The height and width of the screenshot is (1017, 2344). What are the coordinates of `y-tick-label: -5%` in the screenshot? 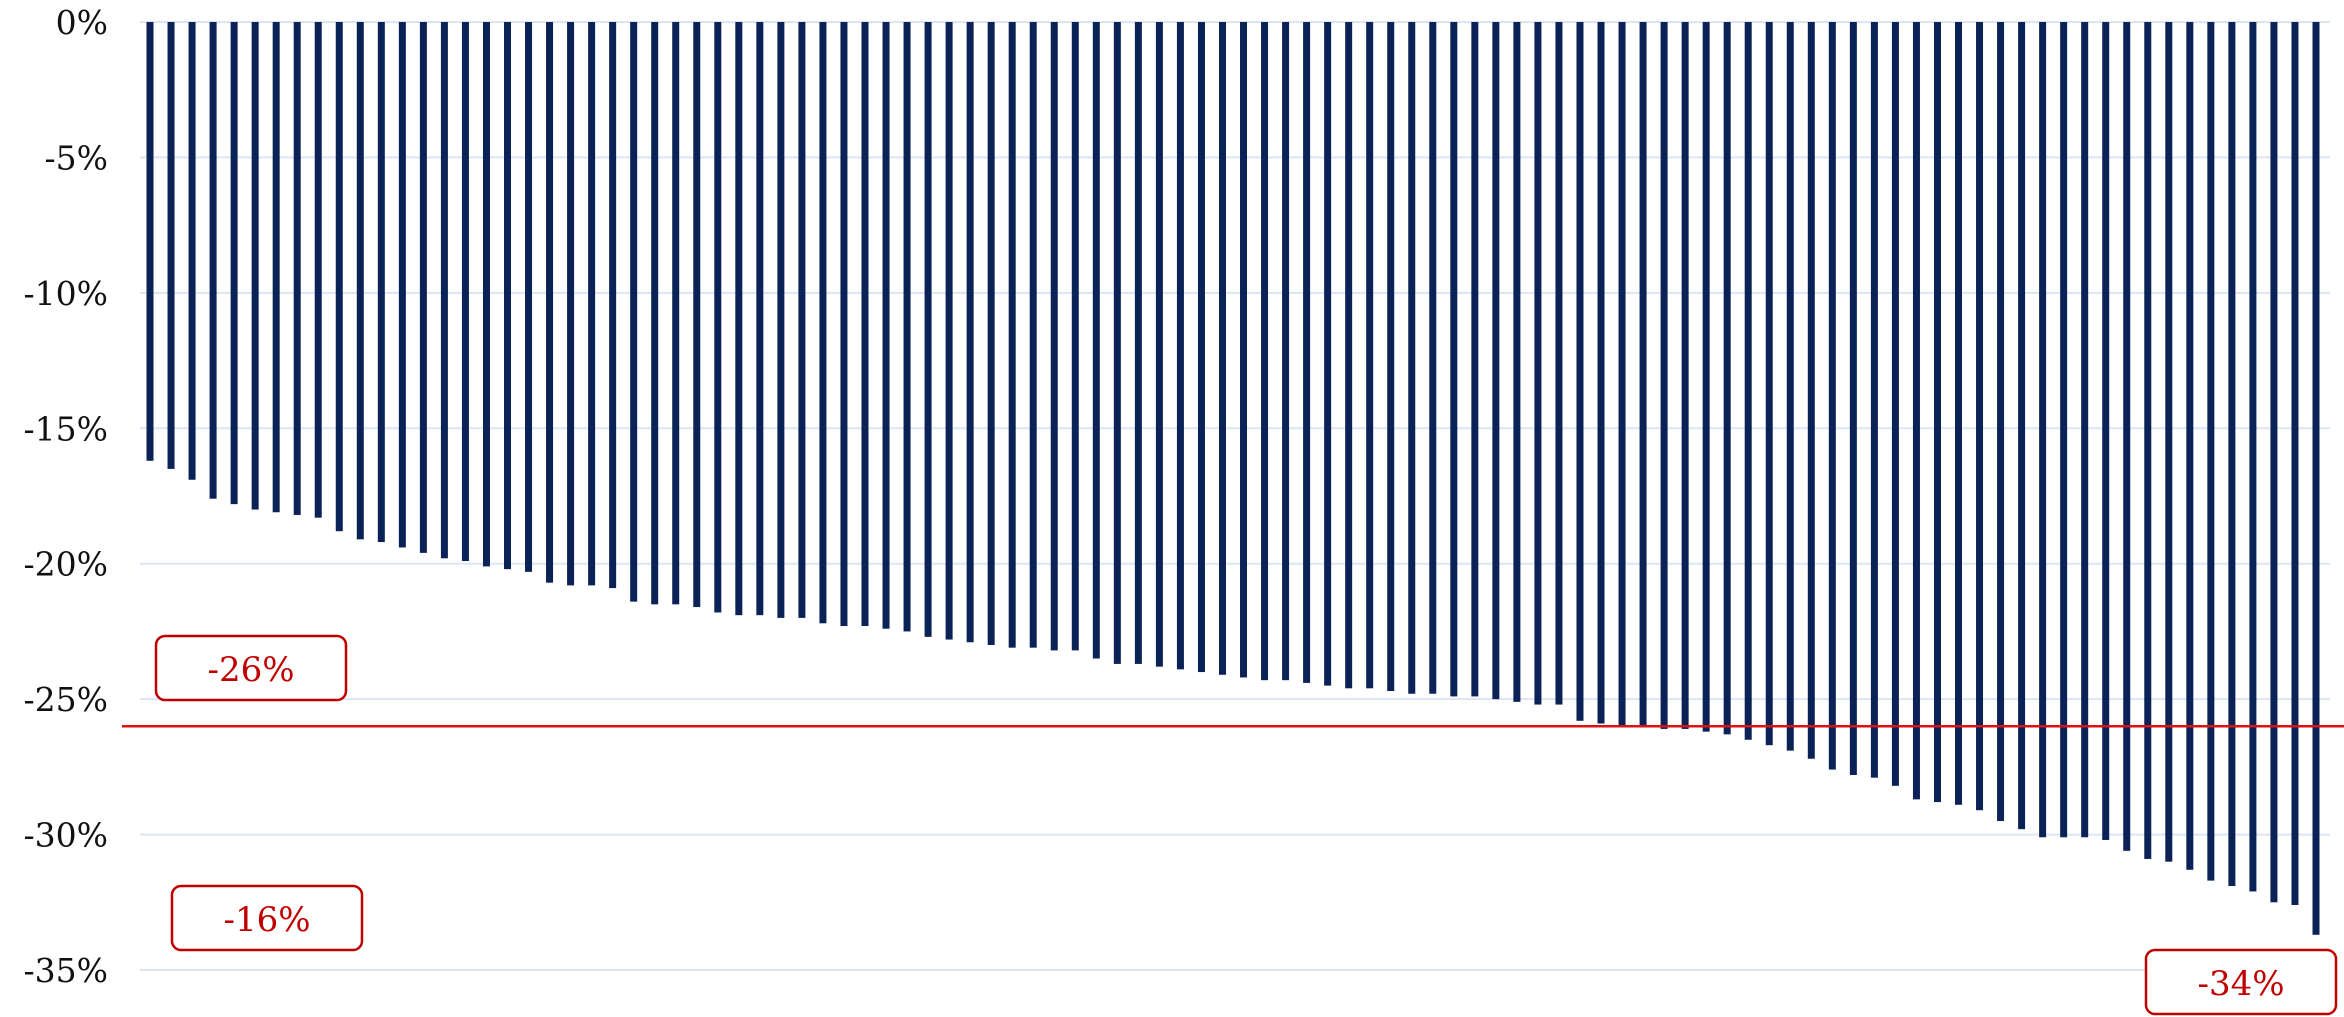 It's located at (76, 157).